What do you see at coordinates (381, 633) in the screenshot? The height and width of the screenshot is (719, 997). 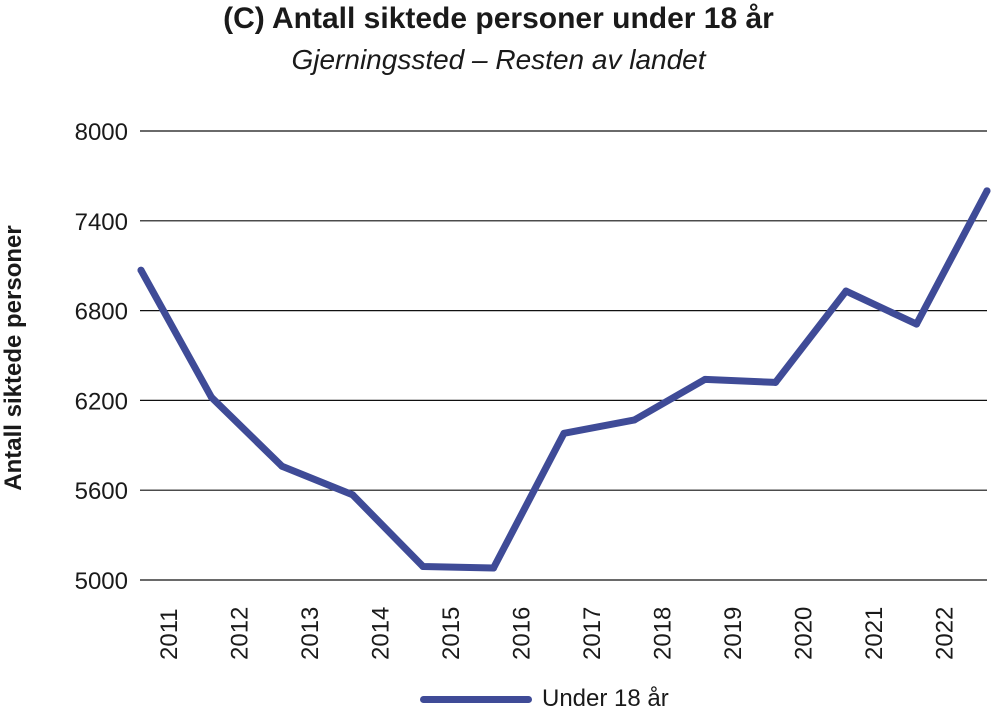 I see `x-tick-label: 2014` at bounding box center [381, 633].